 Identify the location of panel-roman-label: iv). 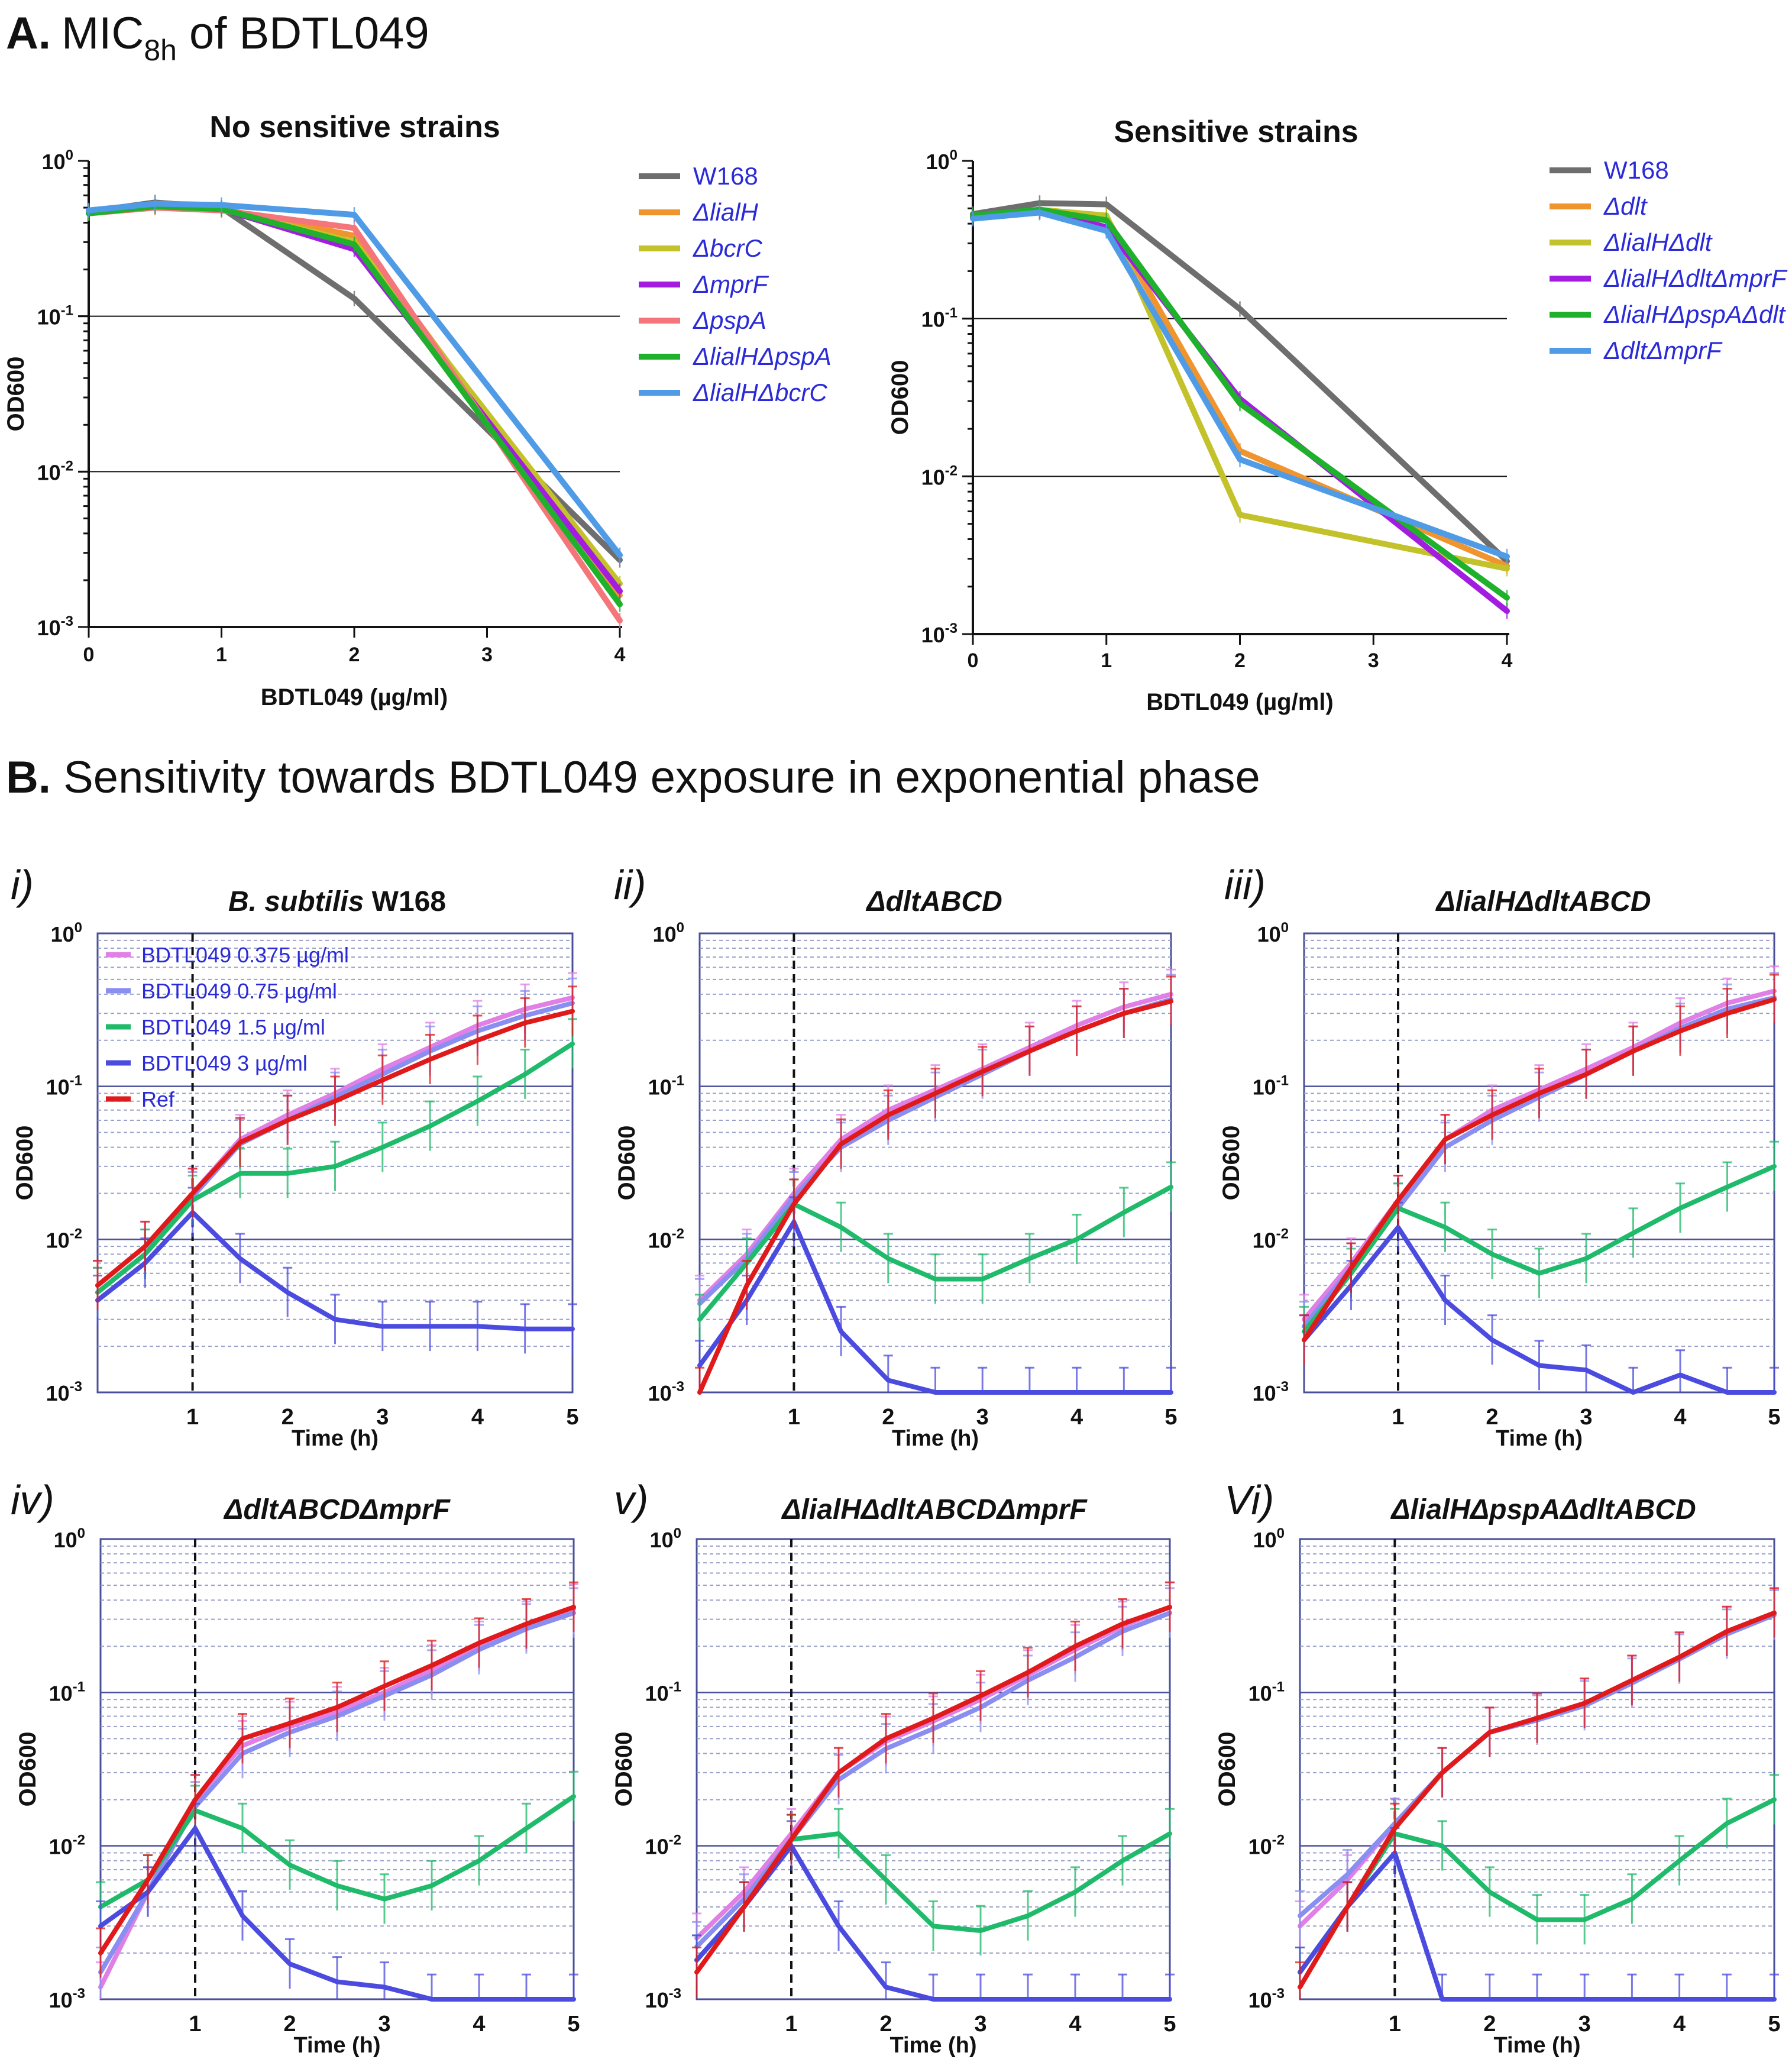
(32, 1500).